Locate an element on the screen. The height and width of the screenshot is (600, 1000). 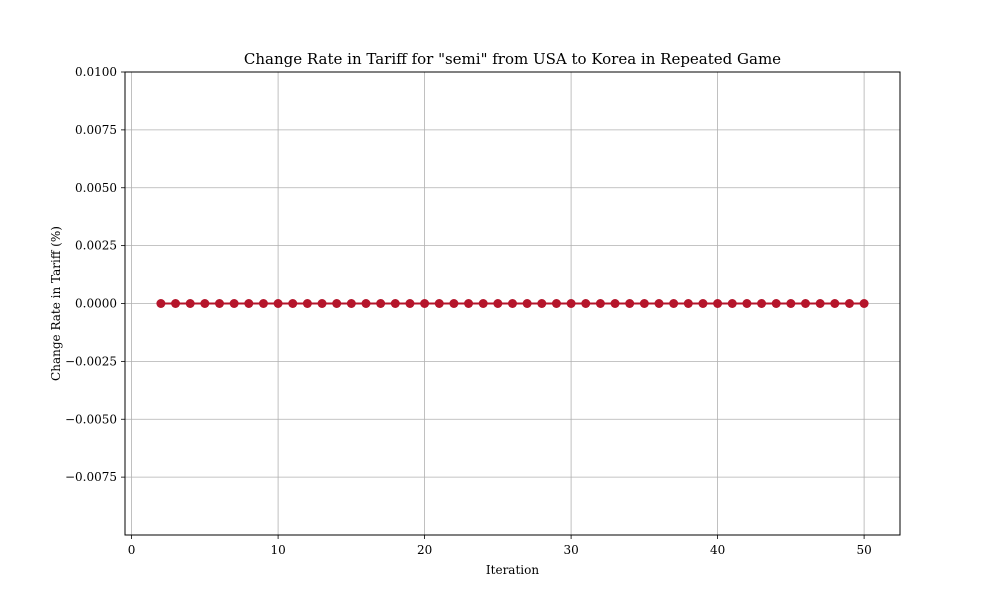
x-axis-label: Iteration is located at coordinates (512, 570).